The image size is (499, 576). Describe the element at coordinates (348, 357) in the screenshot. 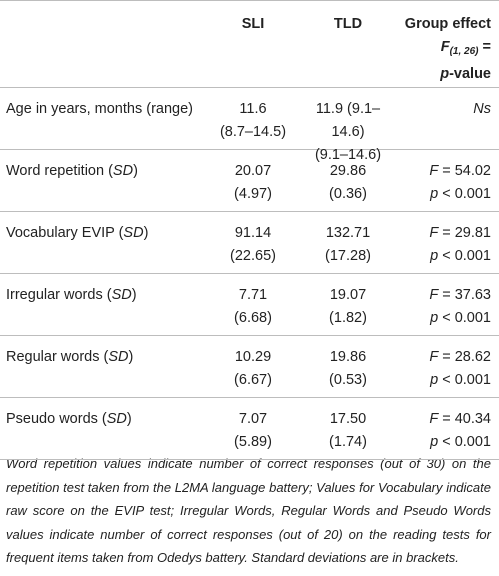

I see `cell-line: 19.86` at that location.